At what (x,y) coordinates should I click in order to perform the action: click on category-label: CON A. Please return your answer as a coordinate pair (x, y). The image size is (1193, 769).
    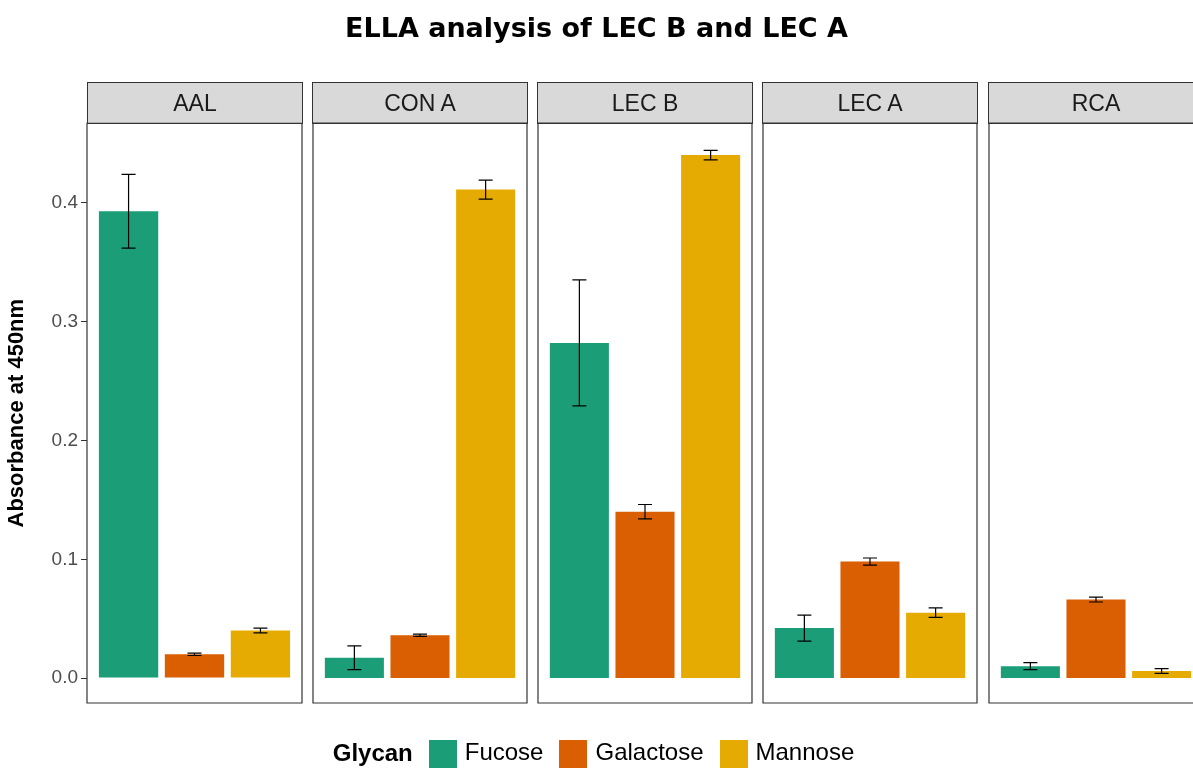
    Looking at the image, I should click on (420, 103).